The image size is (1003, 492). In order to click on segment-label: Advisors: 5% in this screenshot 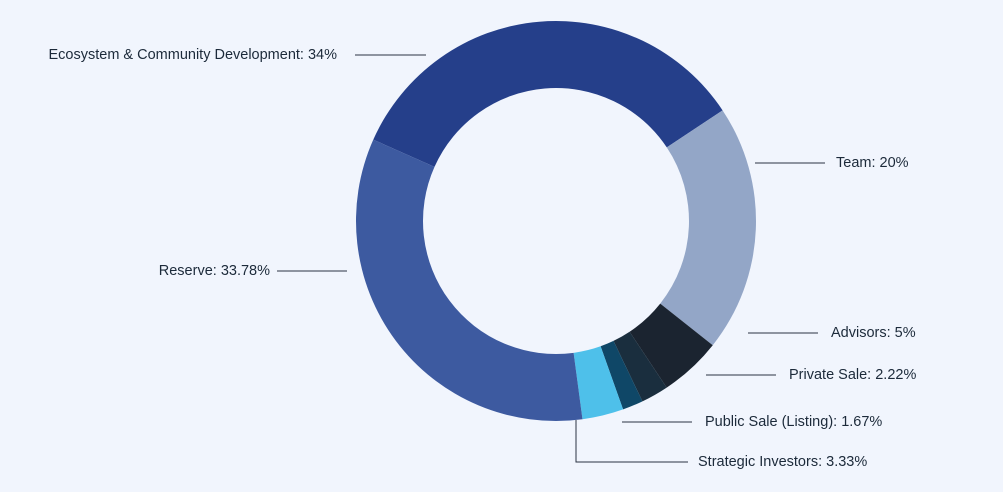, I will do `click(873, 333)`.